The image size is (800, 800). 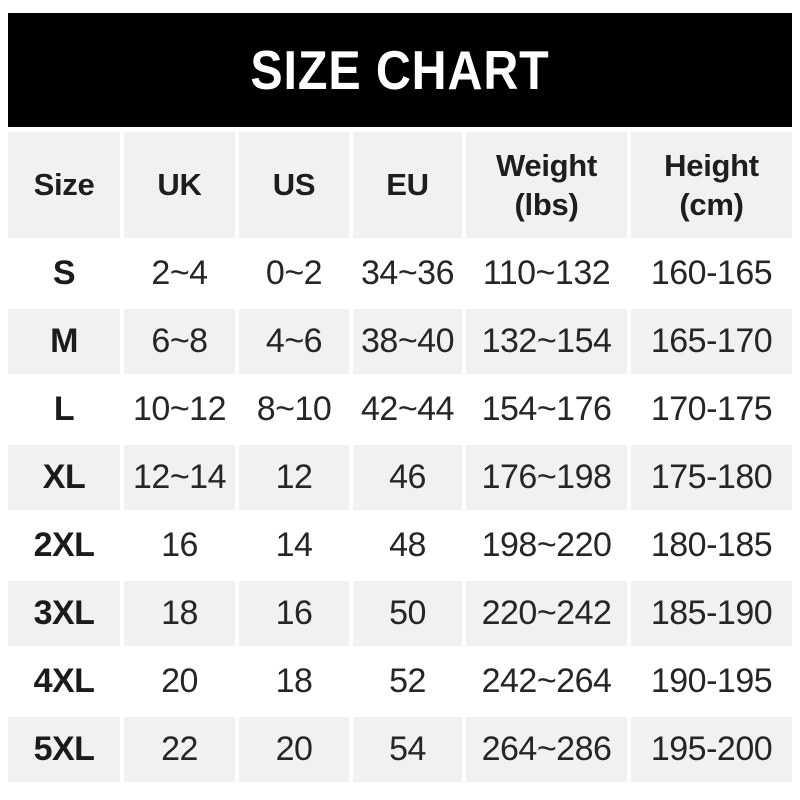 What do you see at coordinates (546, 681) in the screenshot?
I see `weight-value: 242~264` at bounding box center [546, 681].